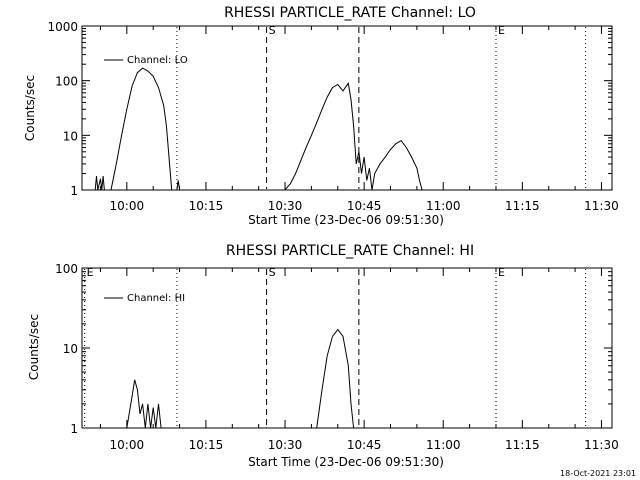 This screenshot has height=480, width=640. I want to click on series-line-lo, so click(258, 129).